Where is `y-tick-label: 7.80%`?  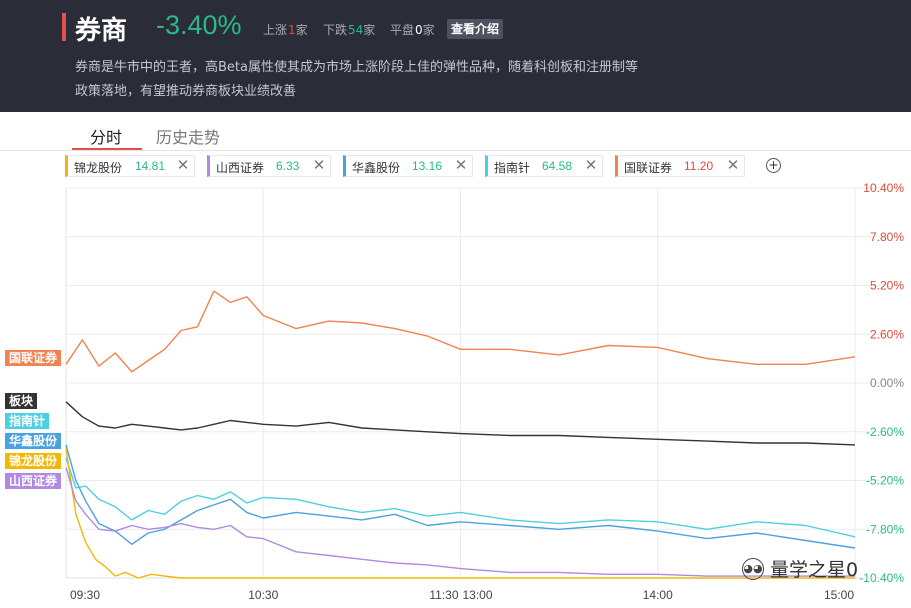 y-tick-label: 7.80% is located at coordinates (887, 237).